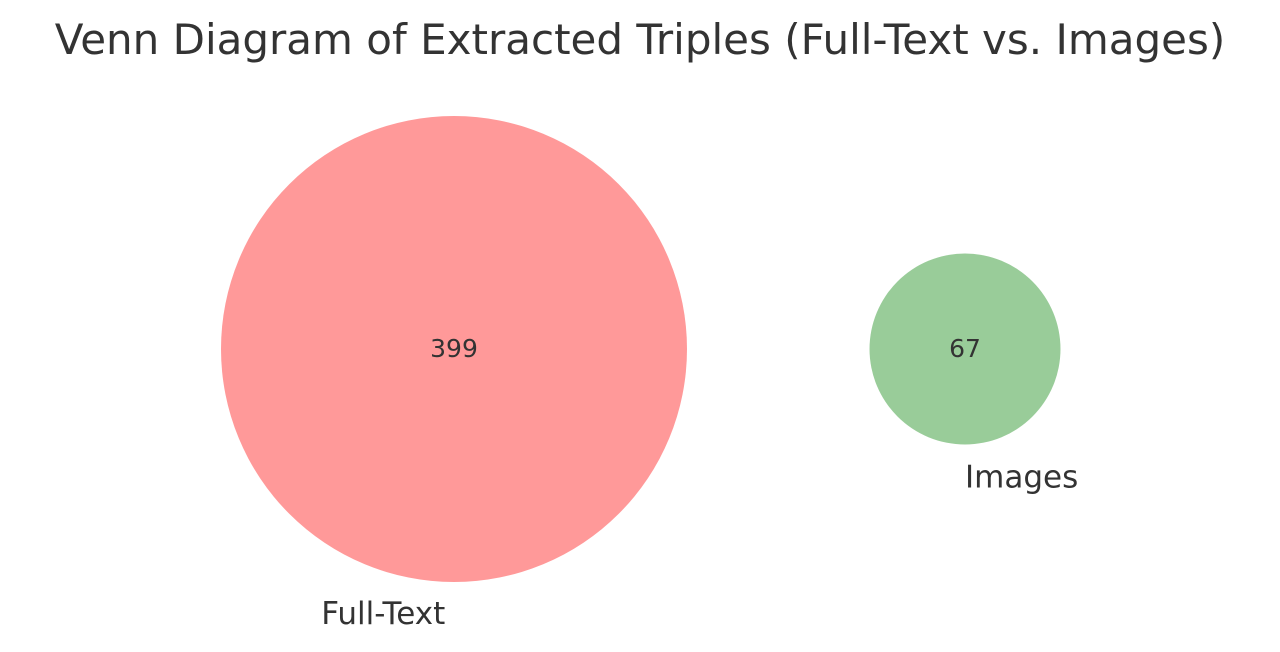  I want to click on full-text-count-label: 399, so click(454, 348).